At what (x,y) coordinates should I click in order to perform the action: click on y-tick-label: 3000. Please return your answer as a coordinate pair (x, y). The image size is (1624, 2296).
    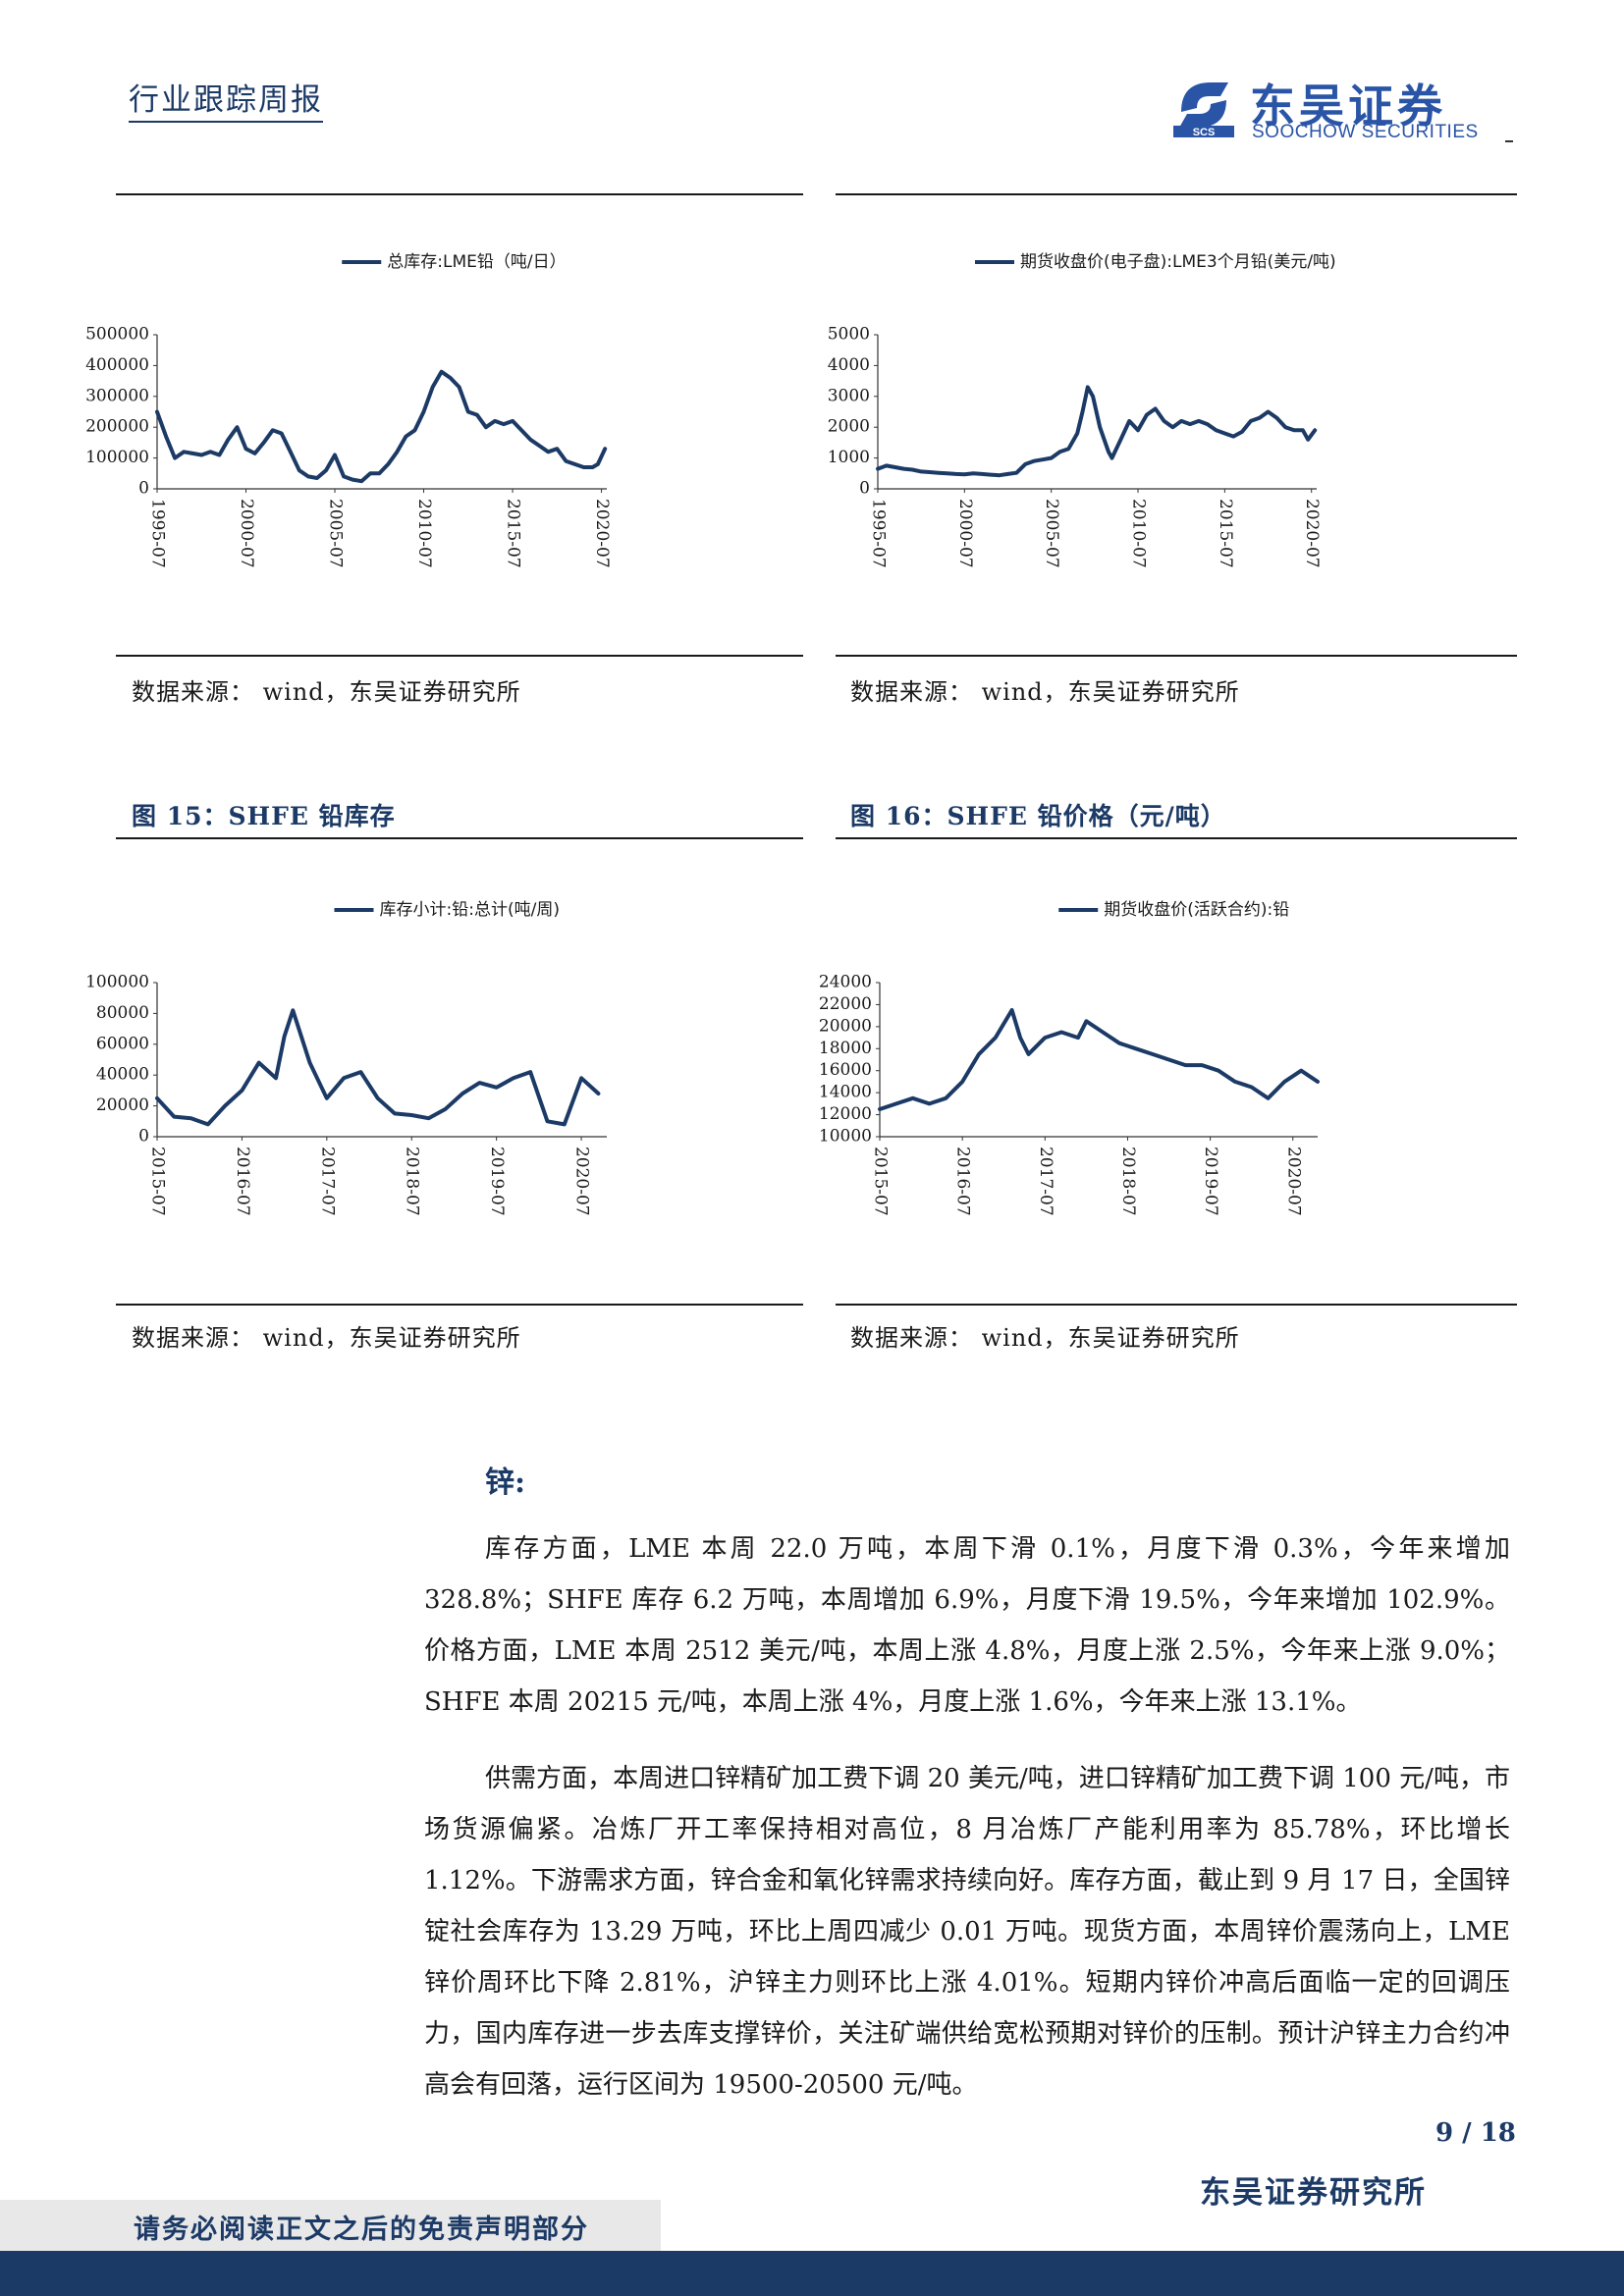
    Looking at the image, I should click on (849, 395).